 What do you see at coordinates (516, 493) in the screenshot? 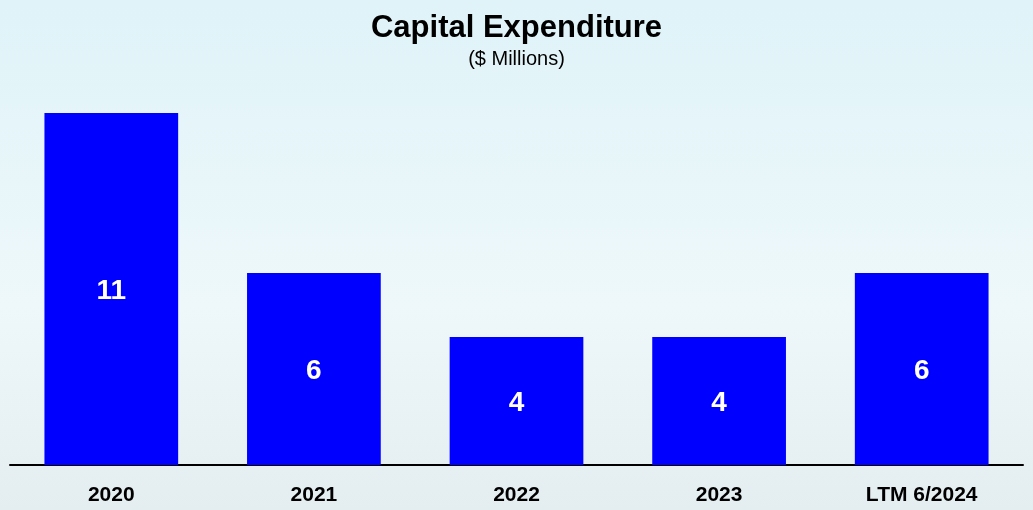
I see `x-tick-label: 2022` at bounding box center [516, 493].